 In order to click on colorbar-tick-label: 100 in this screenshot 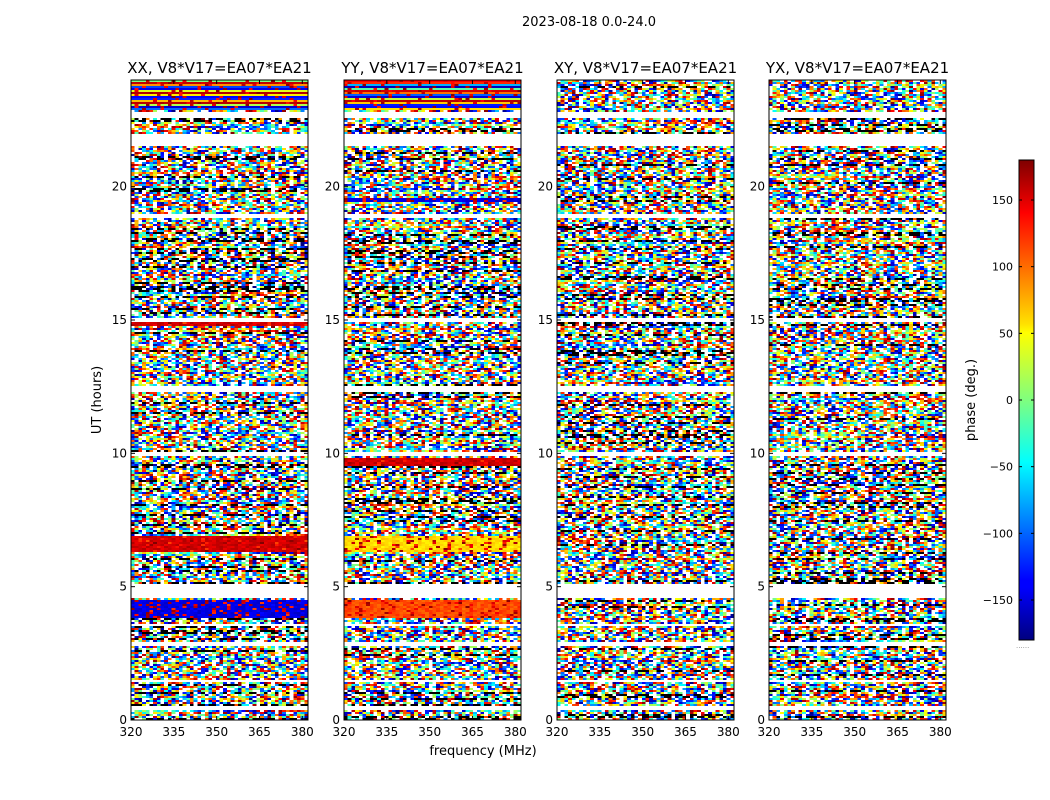, I will do `click(1002, 267)`.